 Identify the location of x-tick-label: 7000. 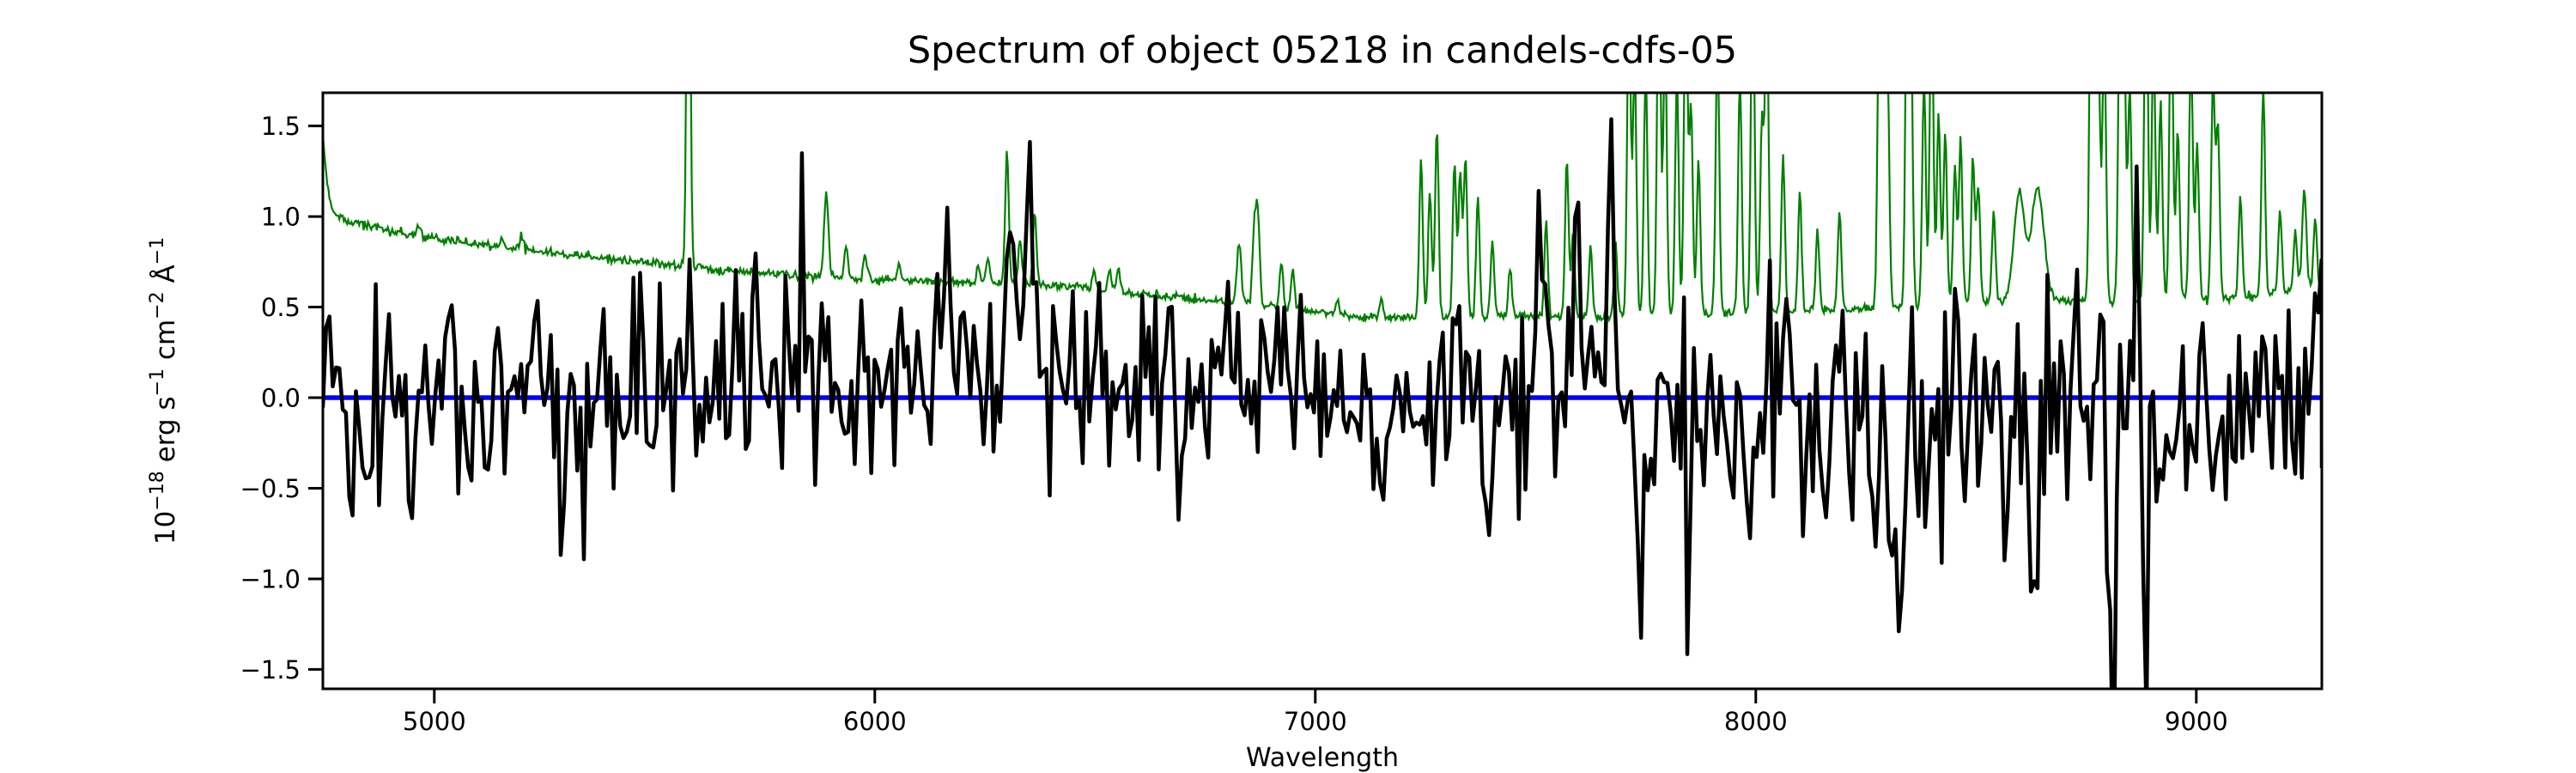
(1316, 721).